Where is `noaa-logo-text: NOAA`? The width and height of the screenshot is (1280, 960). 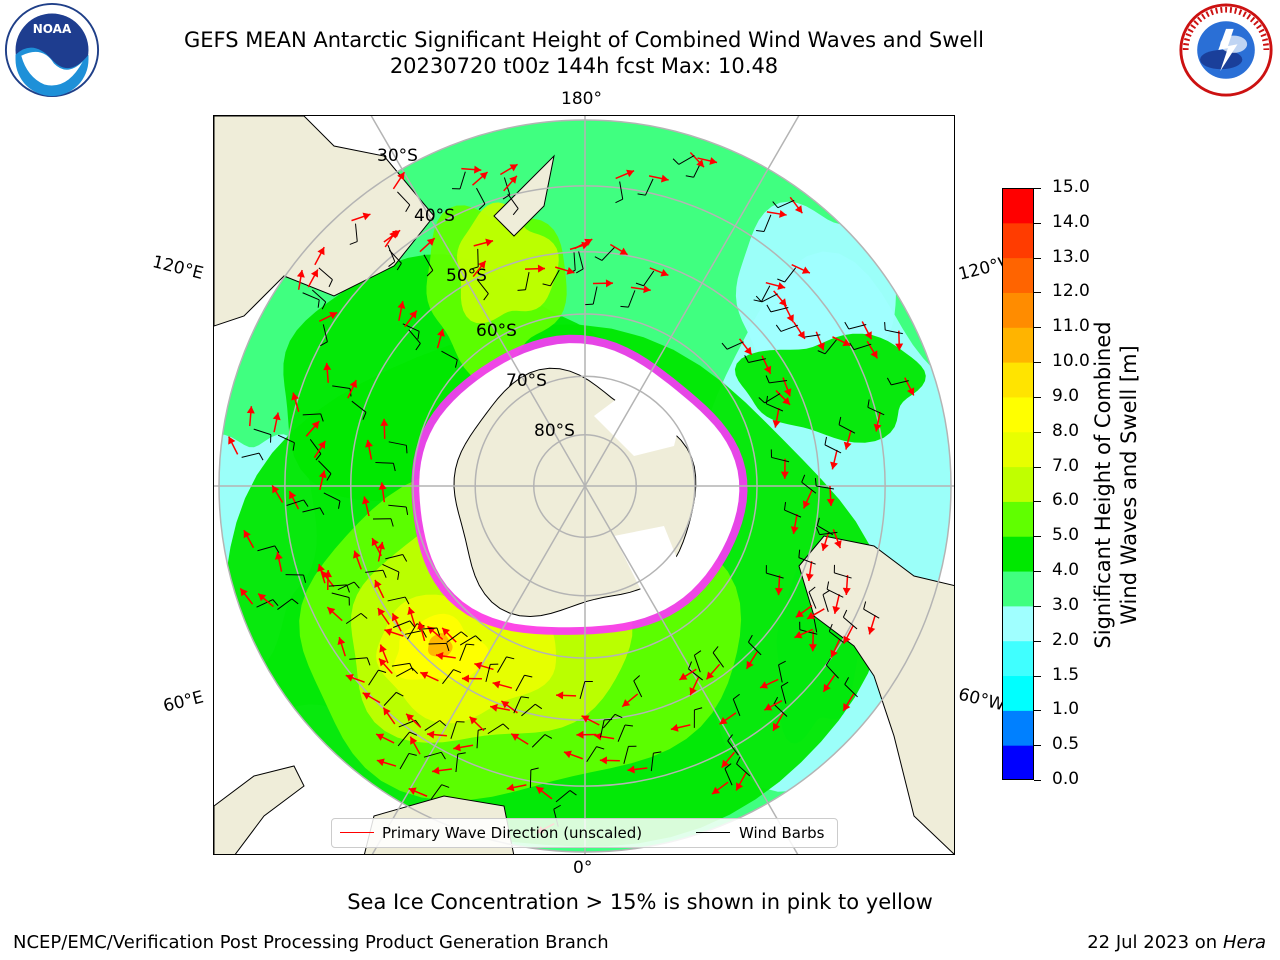 noaa-logo-text: NOAA is located at coordinates (52, 29).